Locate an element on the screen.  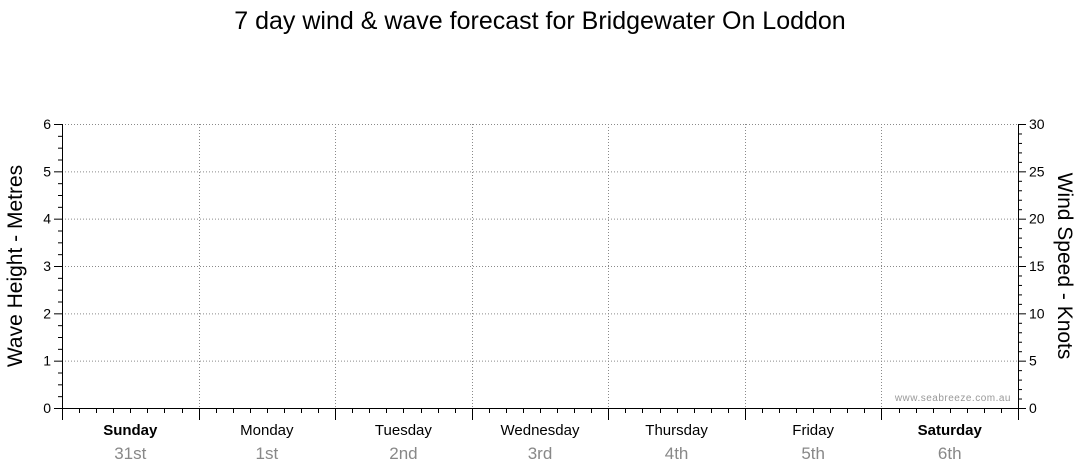
day-name-label: Thursday is located at coordinates (676, 430).